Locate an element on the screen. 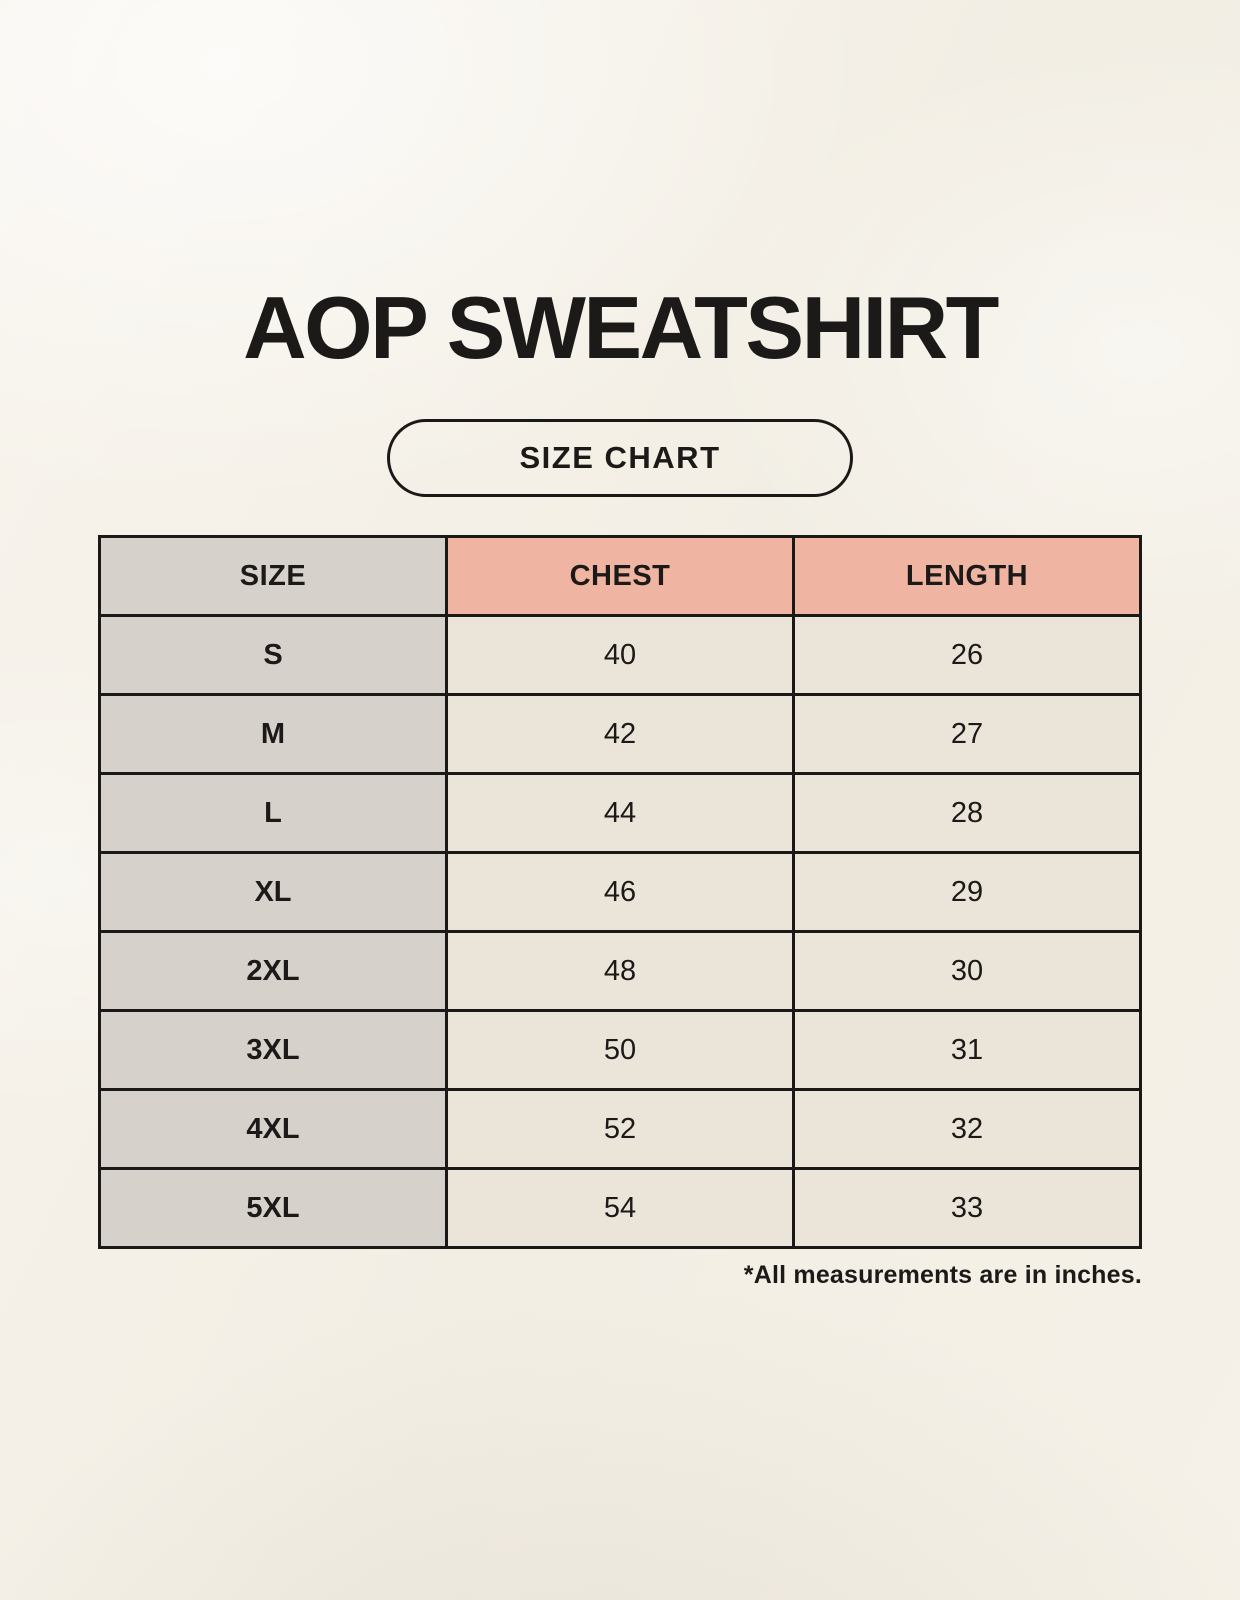  chest-value-cell: 50 is located at coordinates (620, 1050).